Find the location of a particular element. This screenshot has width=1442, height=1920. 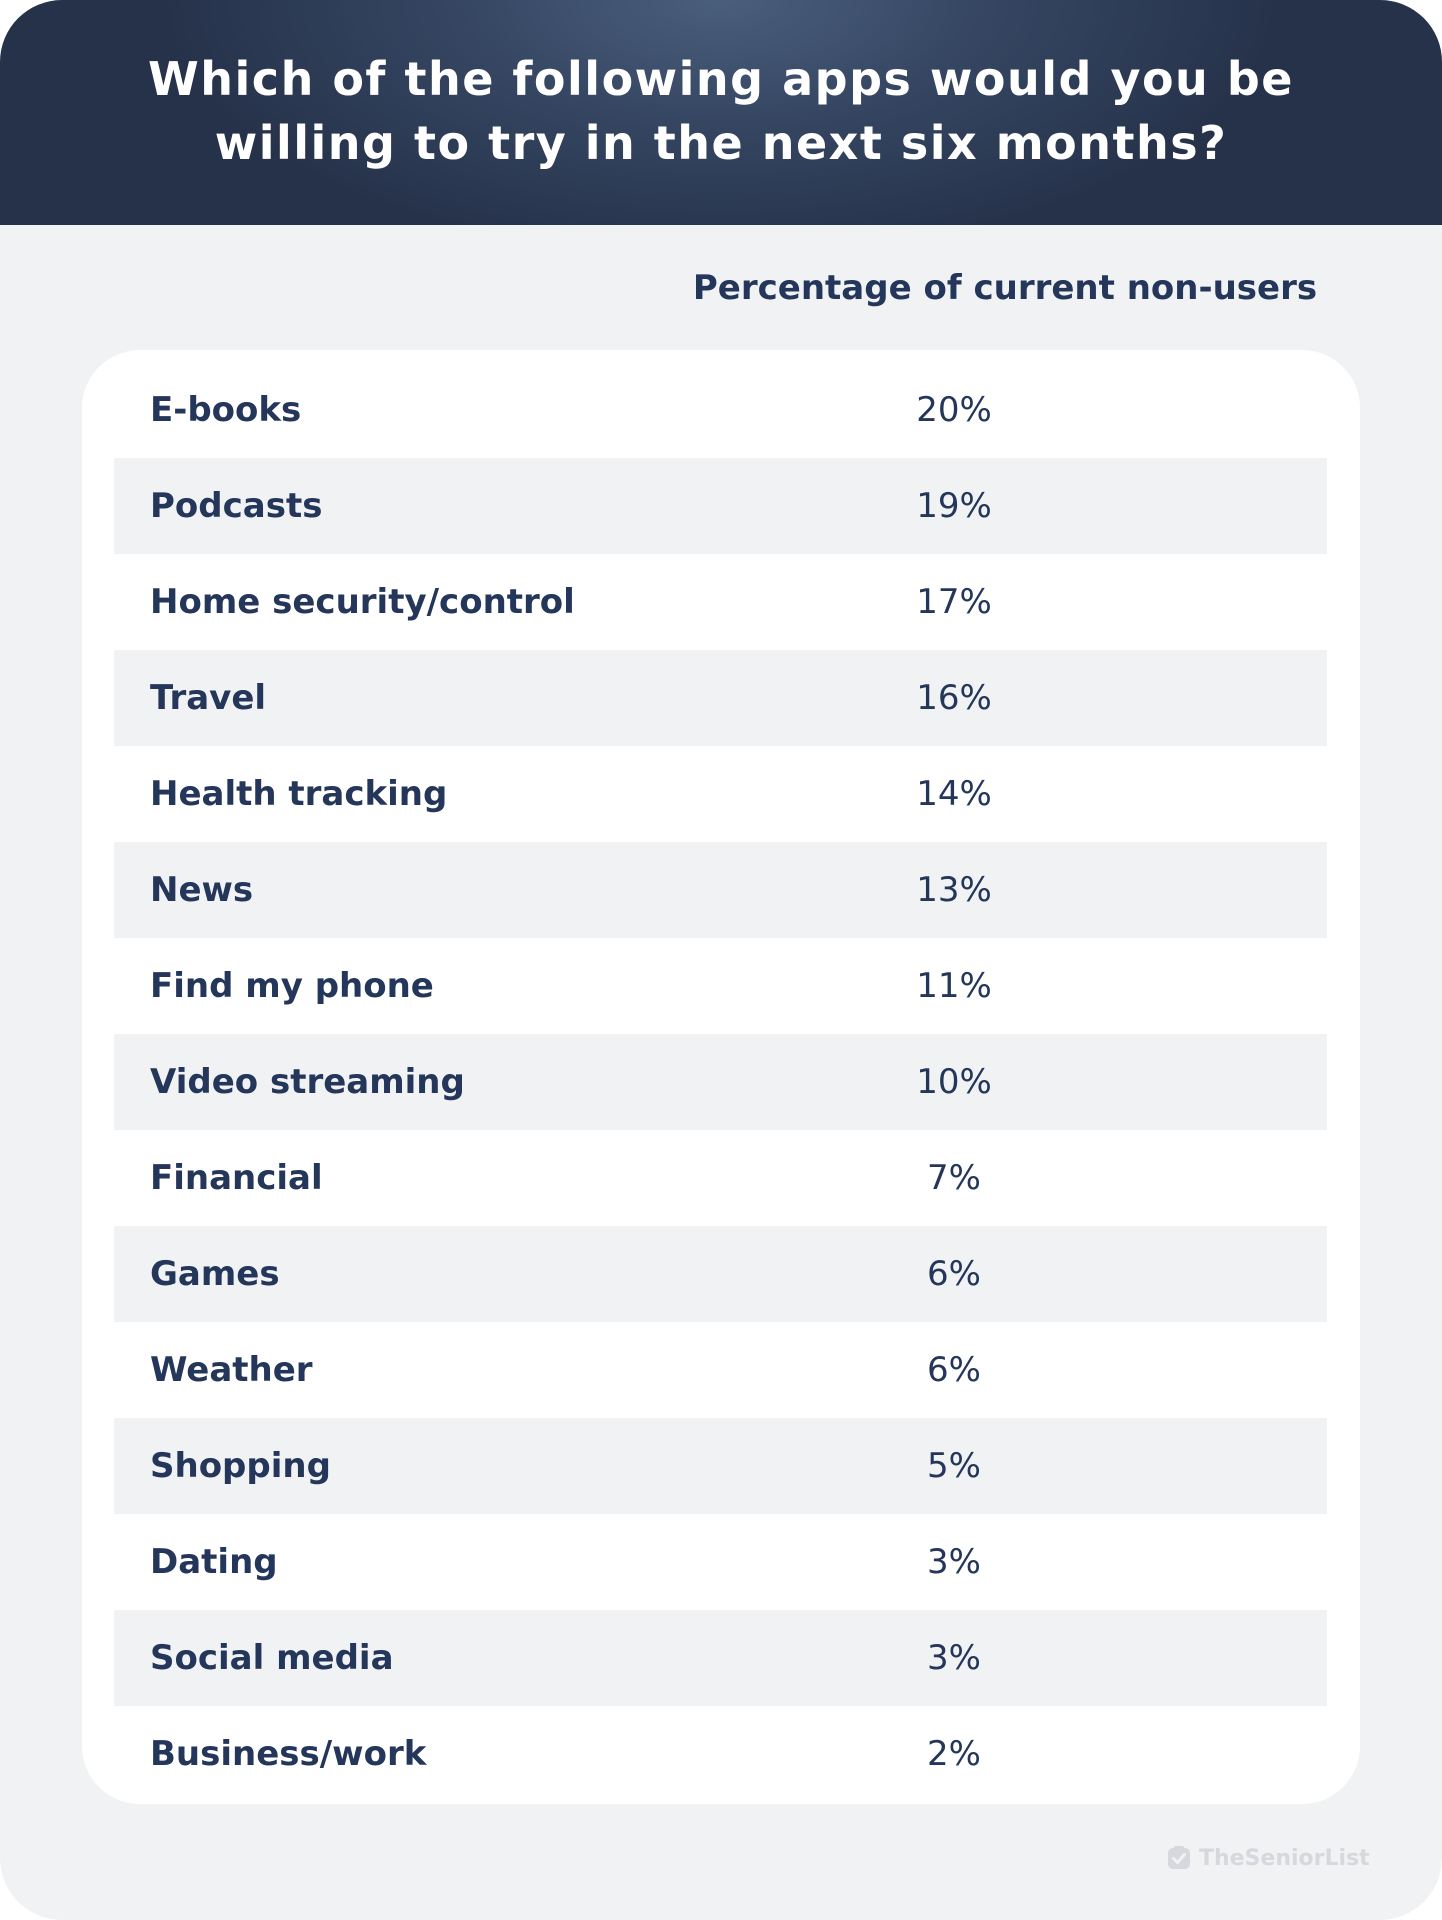

row-label: Business/work is located at coordinates (288, 1754).